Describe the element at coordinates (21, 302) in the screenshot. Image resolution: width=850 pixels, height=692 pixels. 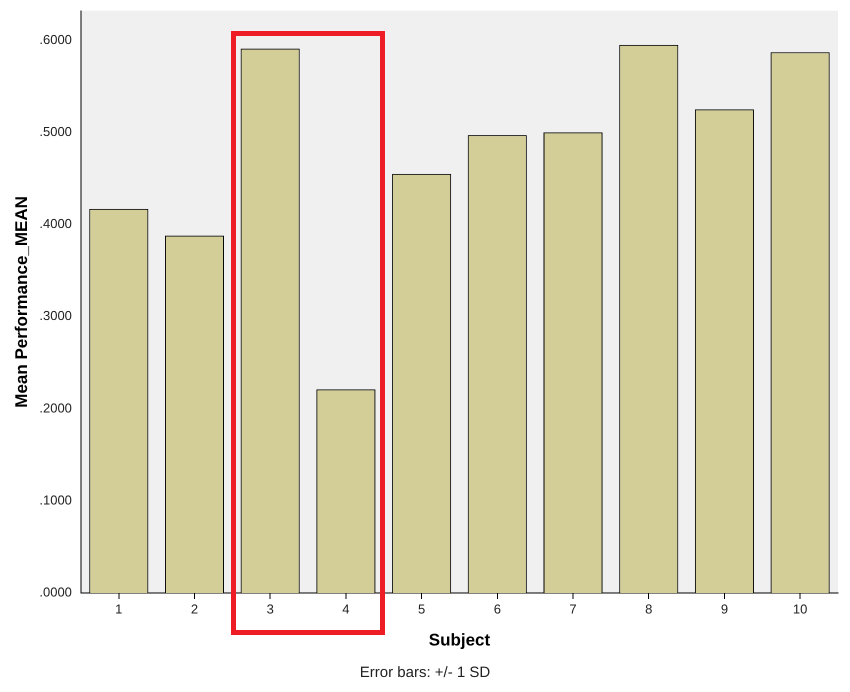
I see `y-axis-title: Mean Performance_MEAN` at that location.